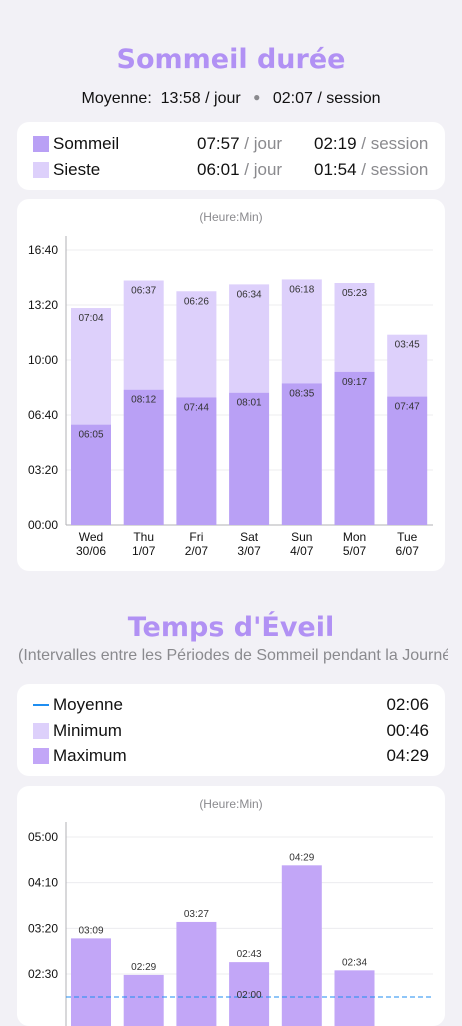 This screenshot has width=462, height=1026. What do you see at coordinates (196, 914) in the screenshot?
I see `bar-value-label: 03:27` at bounding box center [196, 914].